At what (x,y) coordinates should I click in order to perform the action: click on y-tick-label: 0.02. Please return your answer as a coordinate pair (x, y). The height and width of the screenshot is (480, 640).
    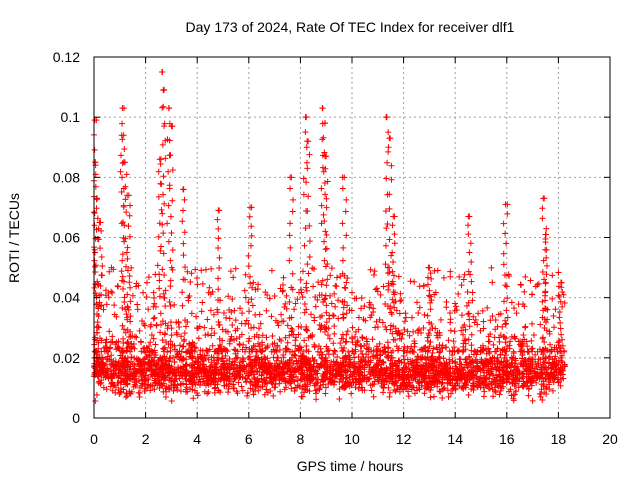
    Looking at the image, I should click on (66, 358).